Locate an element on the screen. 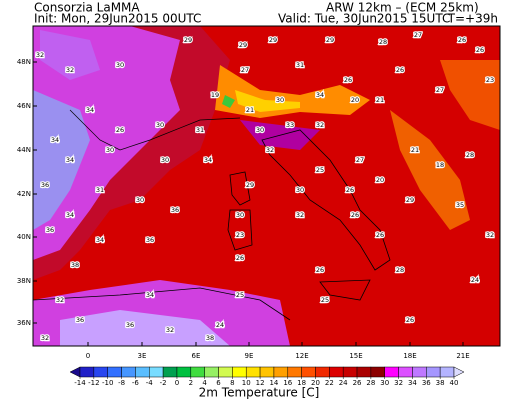 The height and width of the screenshot is (400, 518). lon-label: 6E is located at coordinates (196, 356).